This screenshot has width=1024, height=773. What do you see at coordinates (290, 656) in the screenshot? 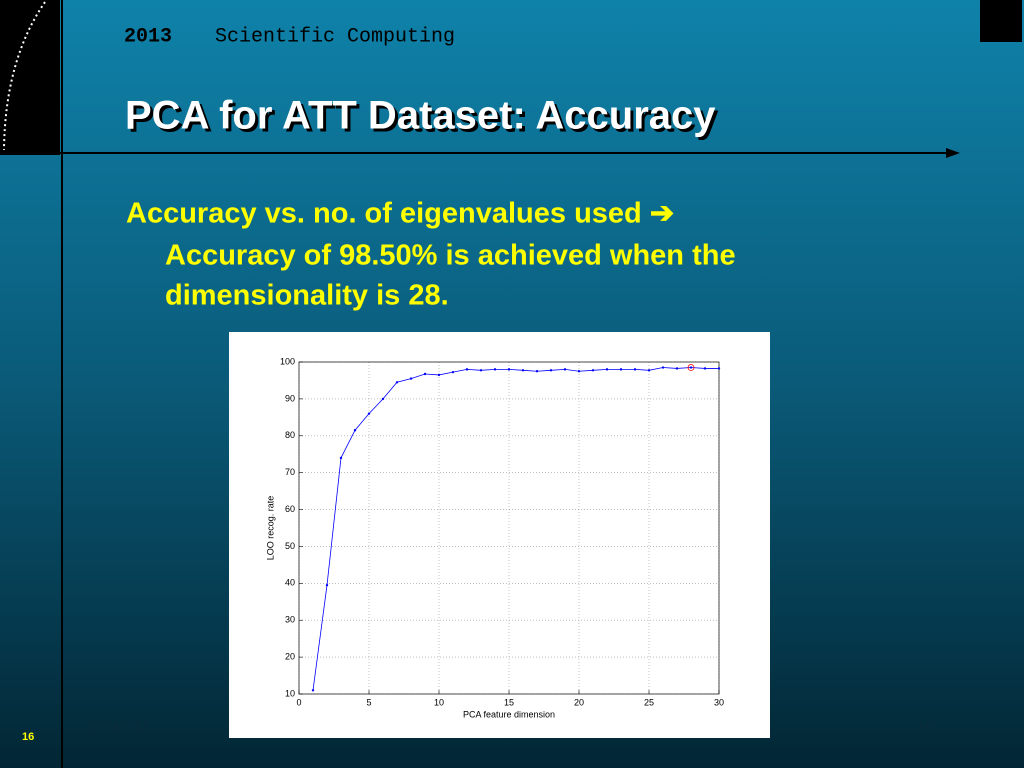
I see `y-tick-label: 20` at bounding box center [290, 656].